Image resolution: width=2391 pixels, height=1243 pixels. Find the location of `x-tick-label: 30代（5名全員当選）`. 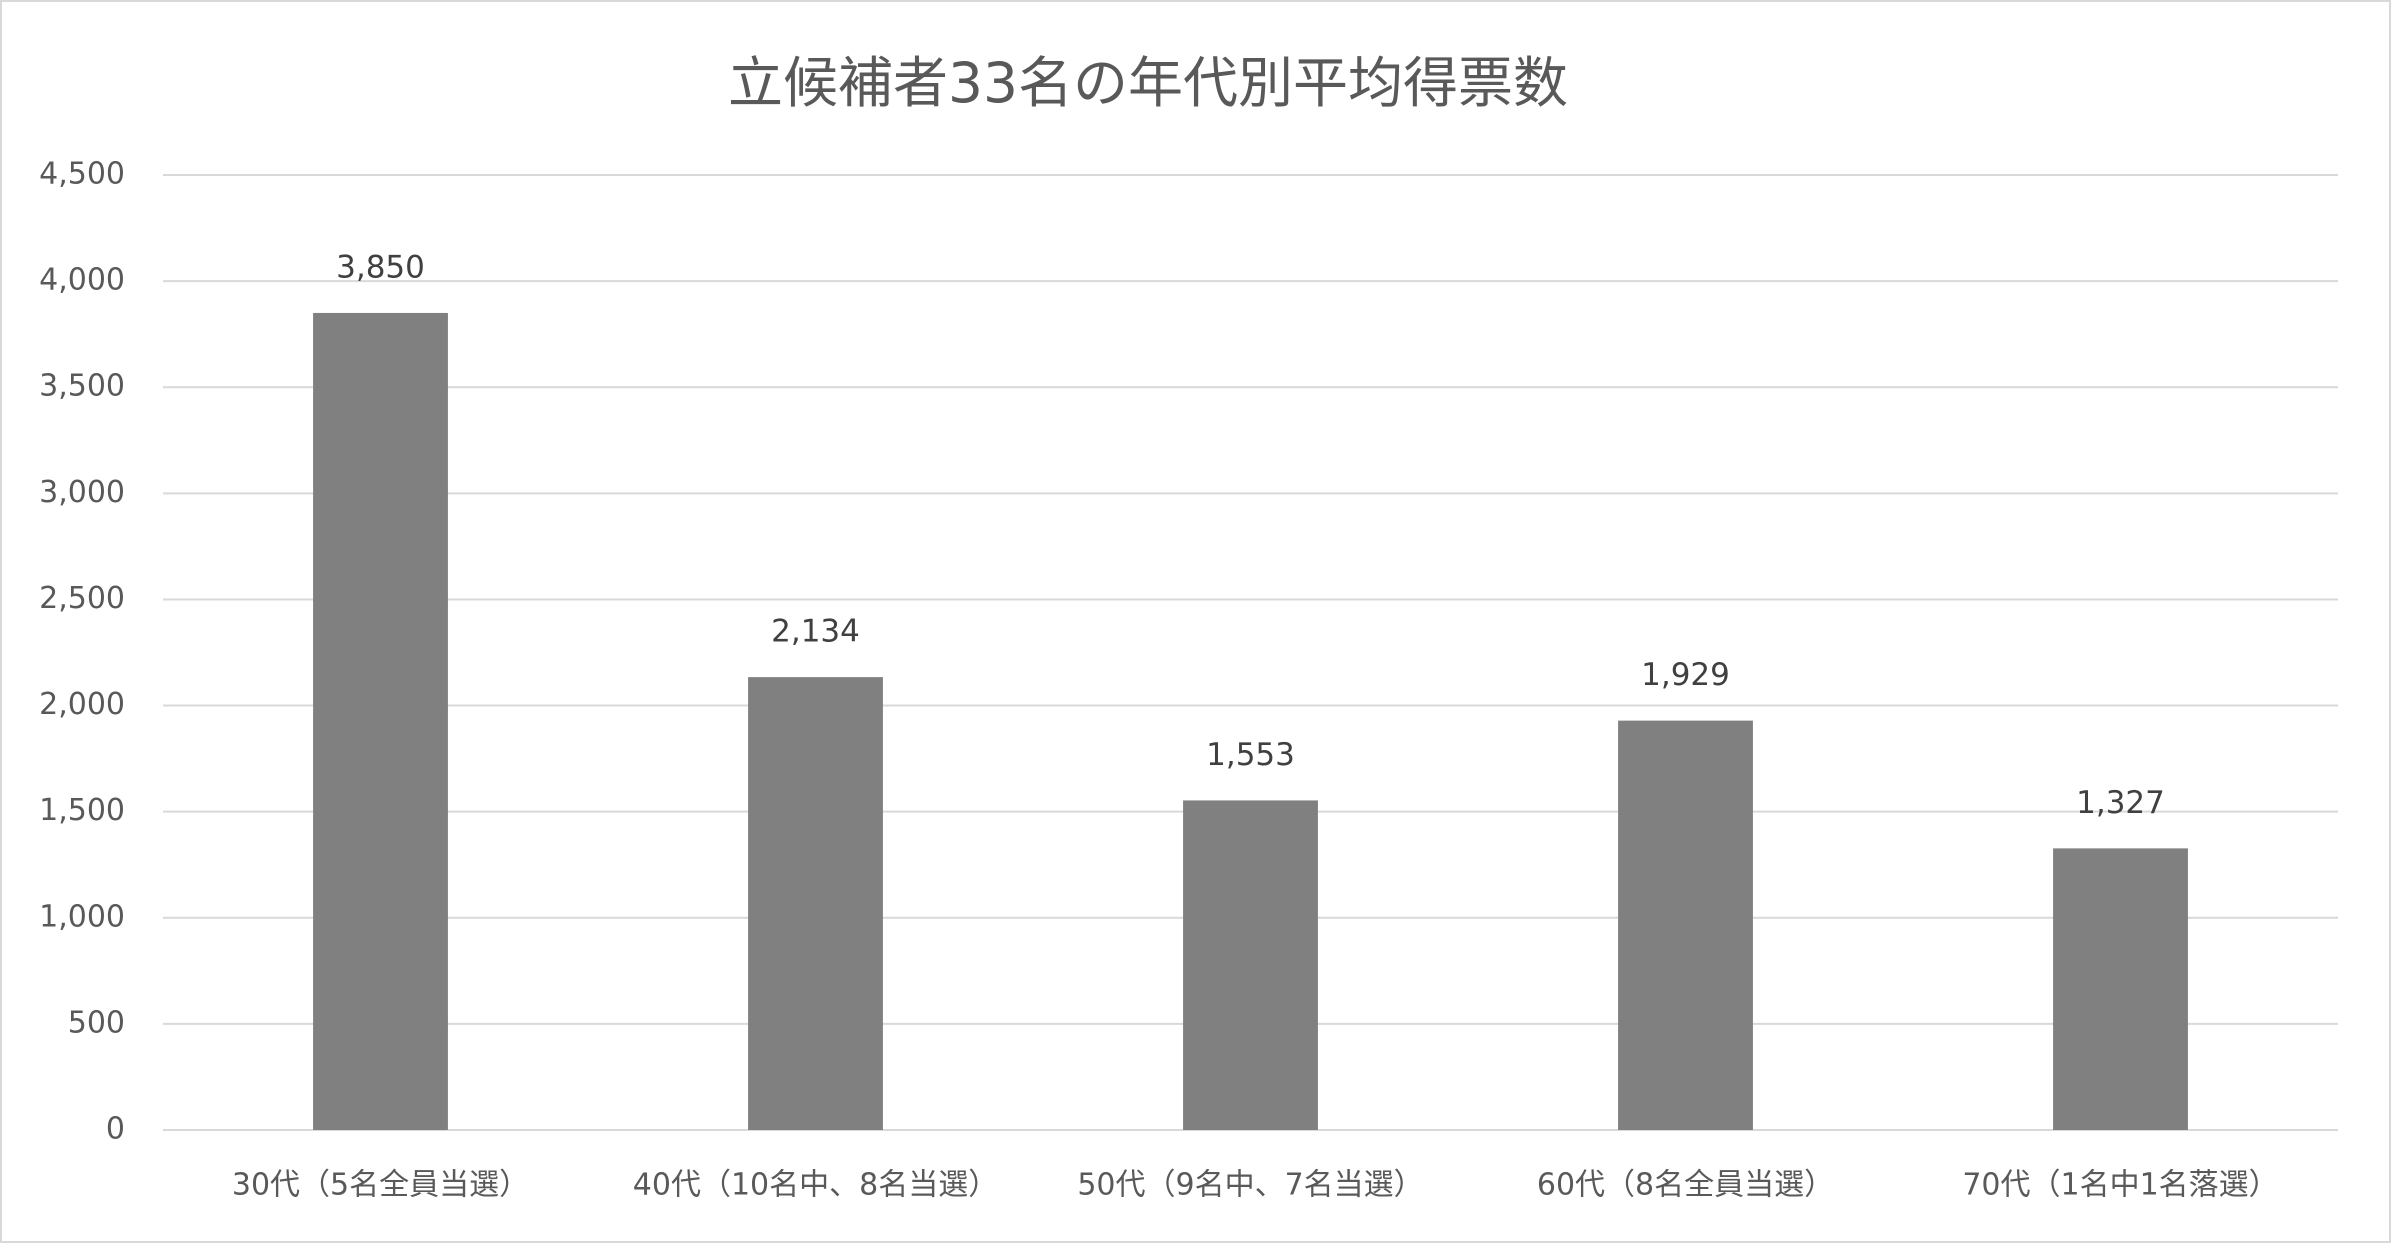

x-tick-label: 30代（5名全員当選） is located at coordinates (380, 1185).